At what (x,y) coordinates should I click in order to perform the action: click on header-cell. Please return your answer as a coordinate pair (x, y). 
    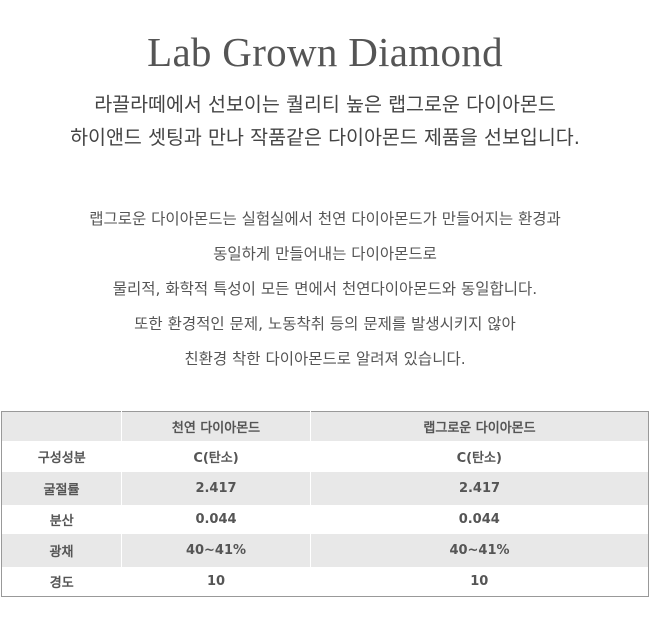
    Looking at the image, I should click on (61, 426).